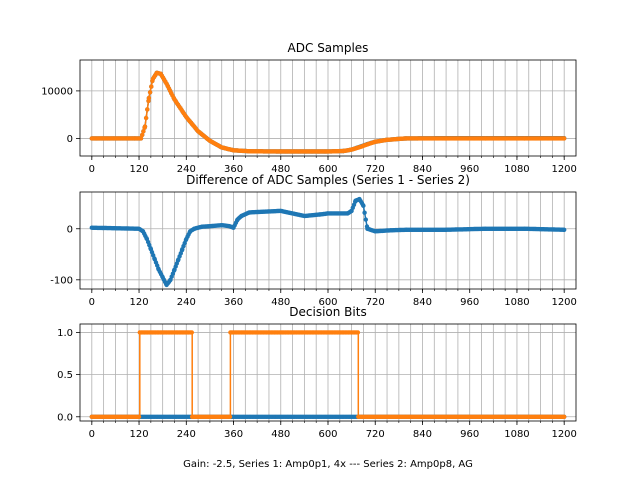 This screenshot has width=640, height=480. What do you see at coordinates (328, 48) in the screenshot?
I see `panel-title: ADC Samples` at bounding box center [328, 48].